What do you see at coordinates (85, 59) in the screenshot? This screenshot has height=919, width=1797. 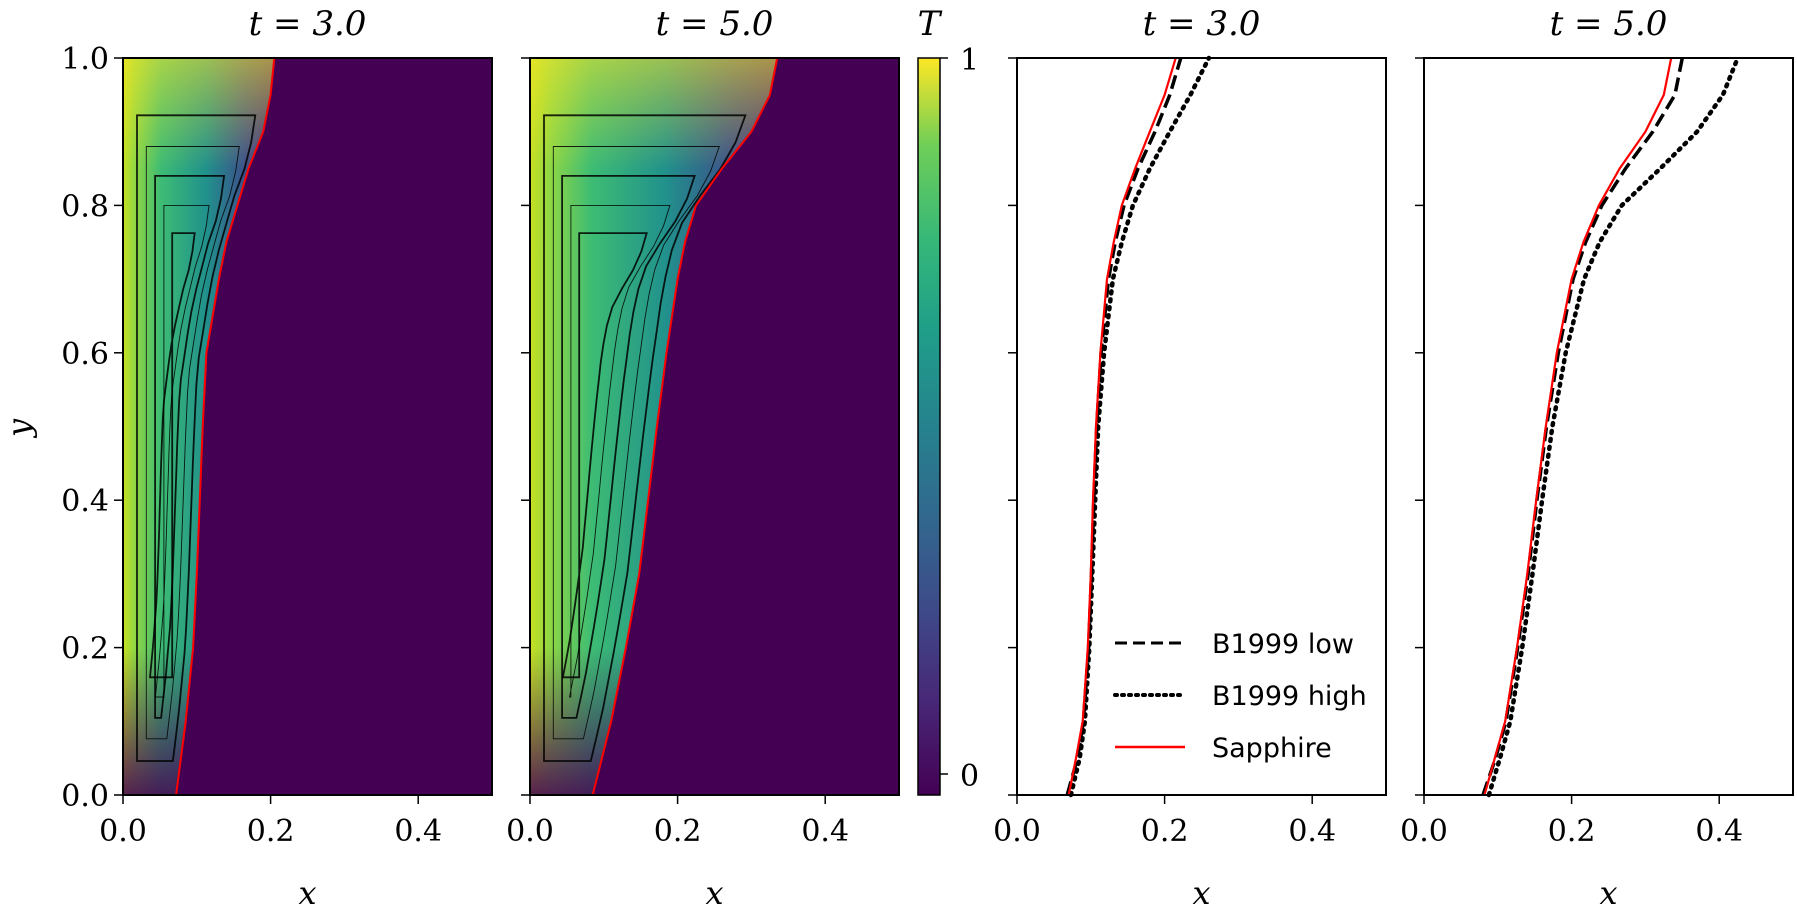 I see `y-tick-label: 1.0` at bounding box center [85, 59].